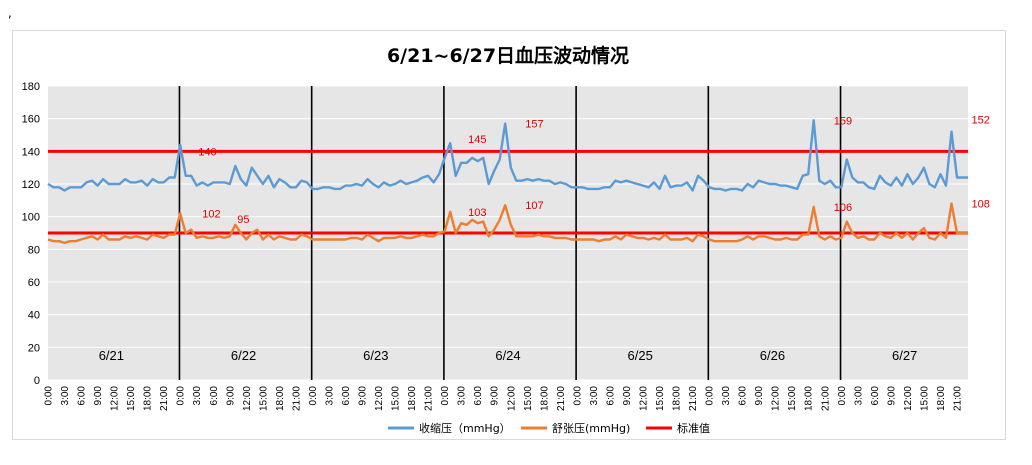 The image size is (1032, 465). I want to click on legend: 收缩压（mmHg） 舒张压(mmHg) 标准值, so click(549, 428).